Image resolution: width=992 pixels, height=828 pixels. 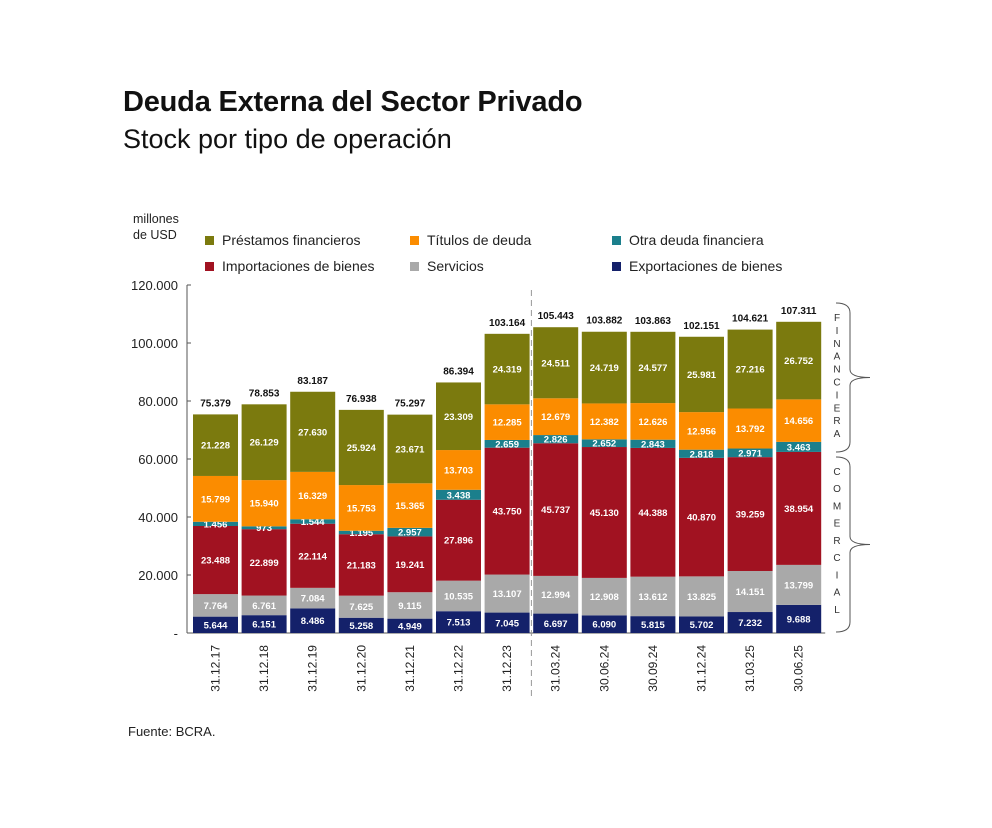 What do you see at coordinates (264, 668) in the screenshot?
I see `x-tick-label: 31.12.18` at bounding box center [264, 668].